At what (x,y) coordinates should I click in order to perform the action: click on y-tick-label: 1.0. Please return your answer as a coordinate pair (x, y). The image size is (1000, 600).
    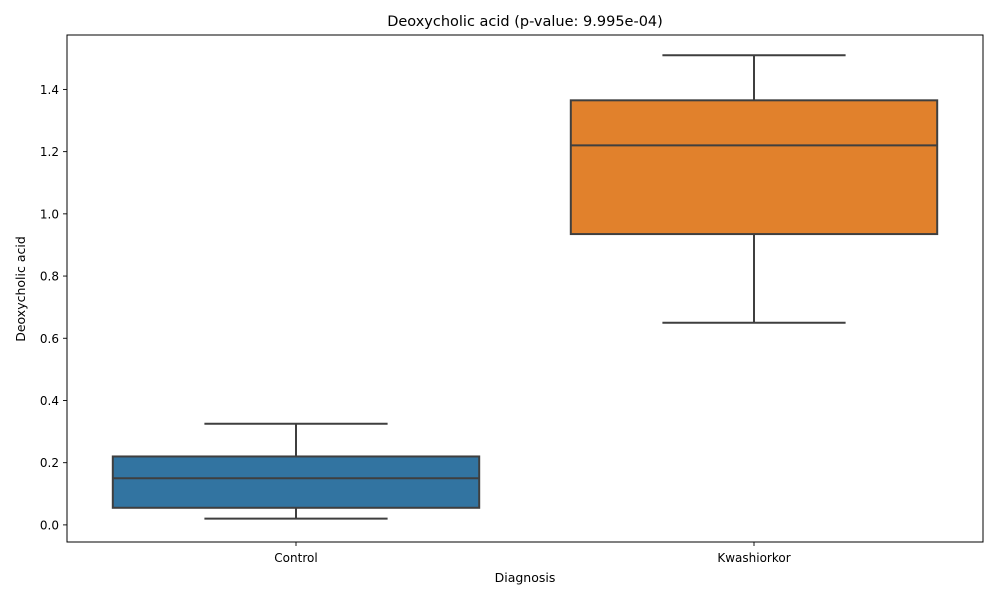
    Looking at the image, I should click on (49, 214).